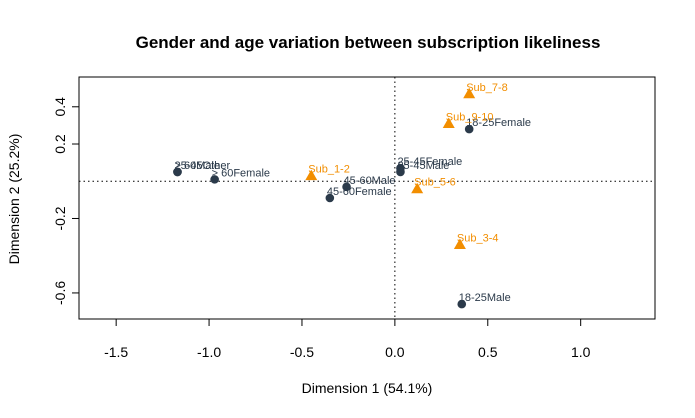 The width and height of the screenshot is (695, 418). What do you see at coordinates (347, 339) in the screenshot?
I see `x-axis: -1.5 -1.0 -0.5 0.0 0.5 1.0` at bounding box center [347, 339].